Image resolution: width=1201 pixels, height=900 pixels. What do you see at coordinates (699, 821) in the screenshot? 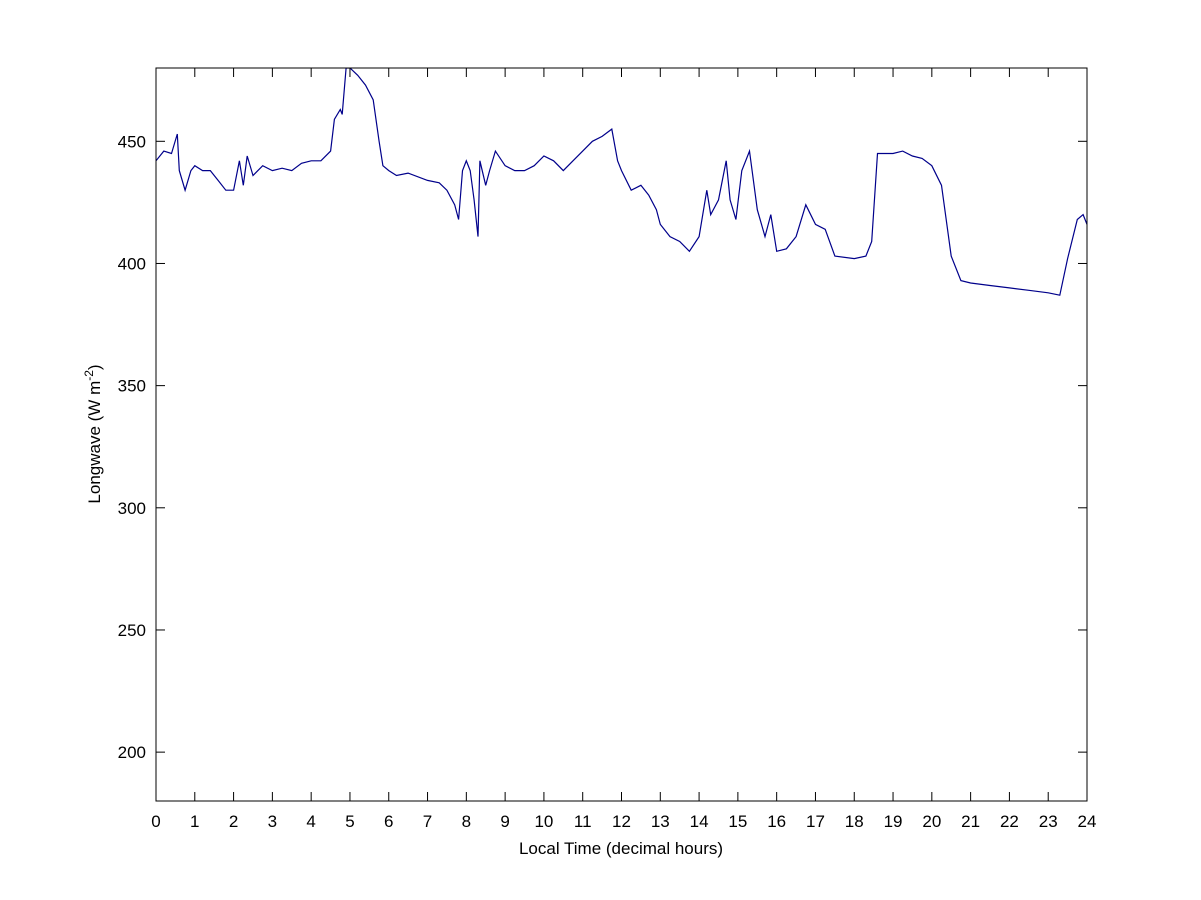
I see `x-tick-label: 14` at bounding box center [699, 821].